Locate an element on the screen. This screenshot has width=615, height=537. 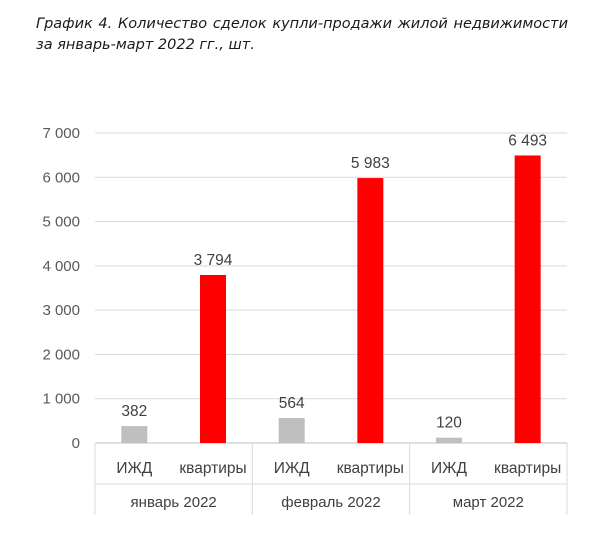
y-tick-label: 6 000 is located at coordinates (61, 177).